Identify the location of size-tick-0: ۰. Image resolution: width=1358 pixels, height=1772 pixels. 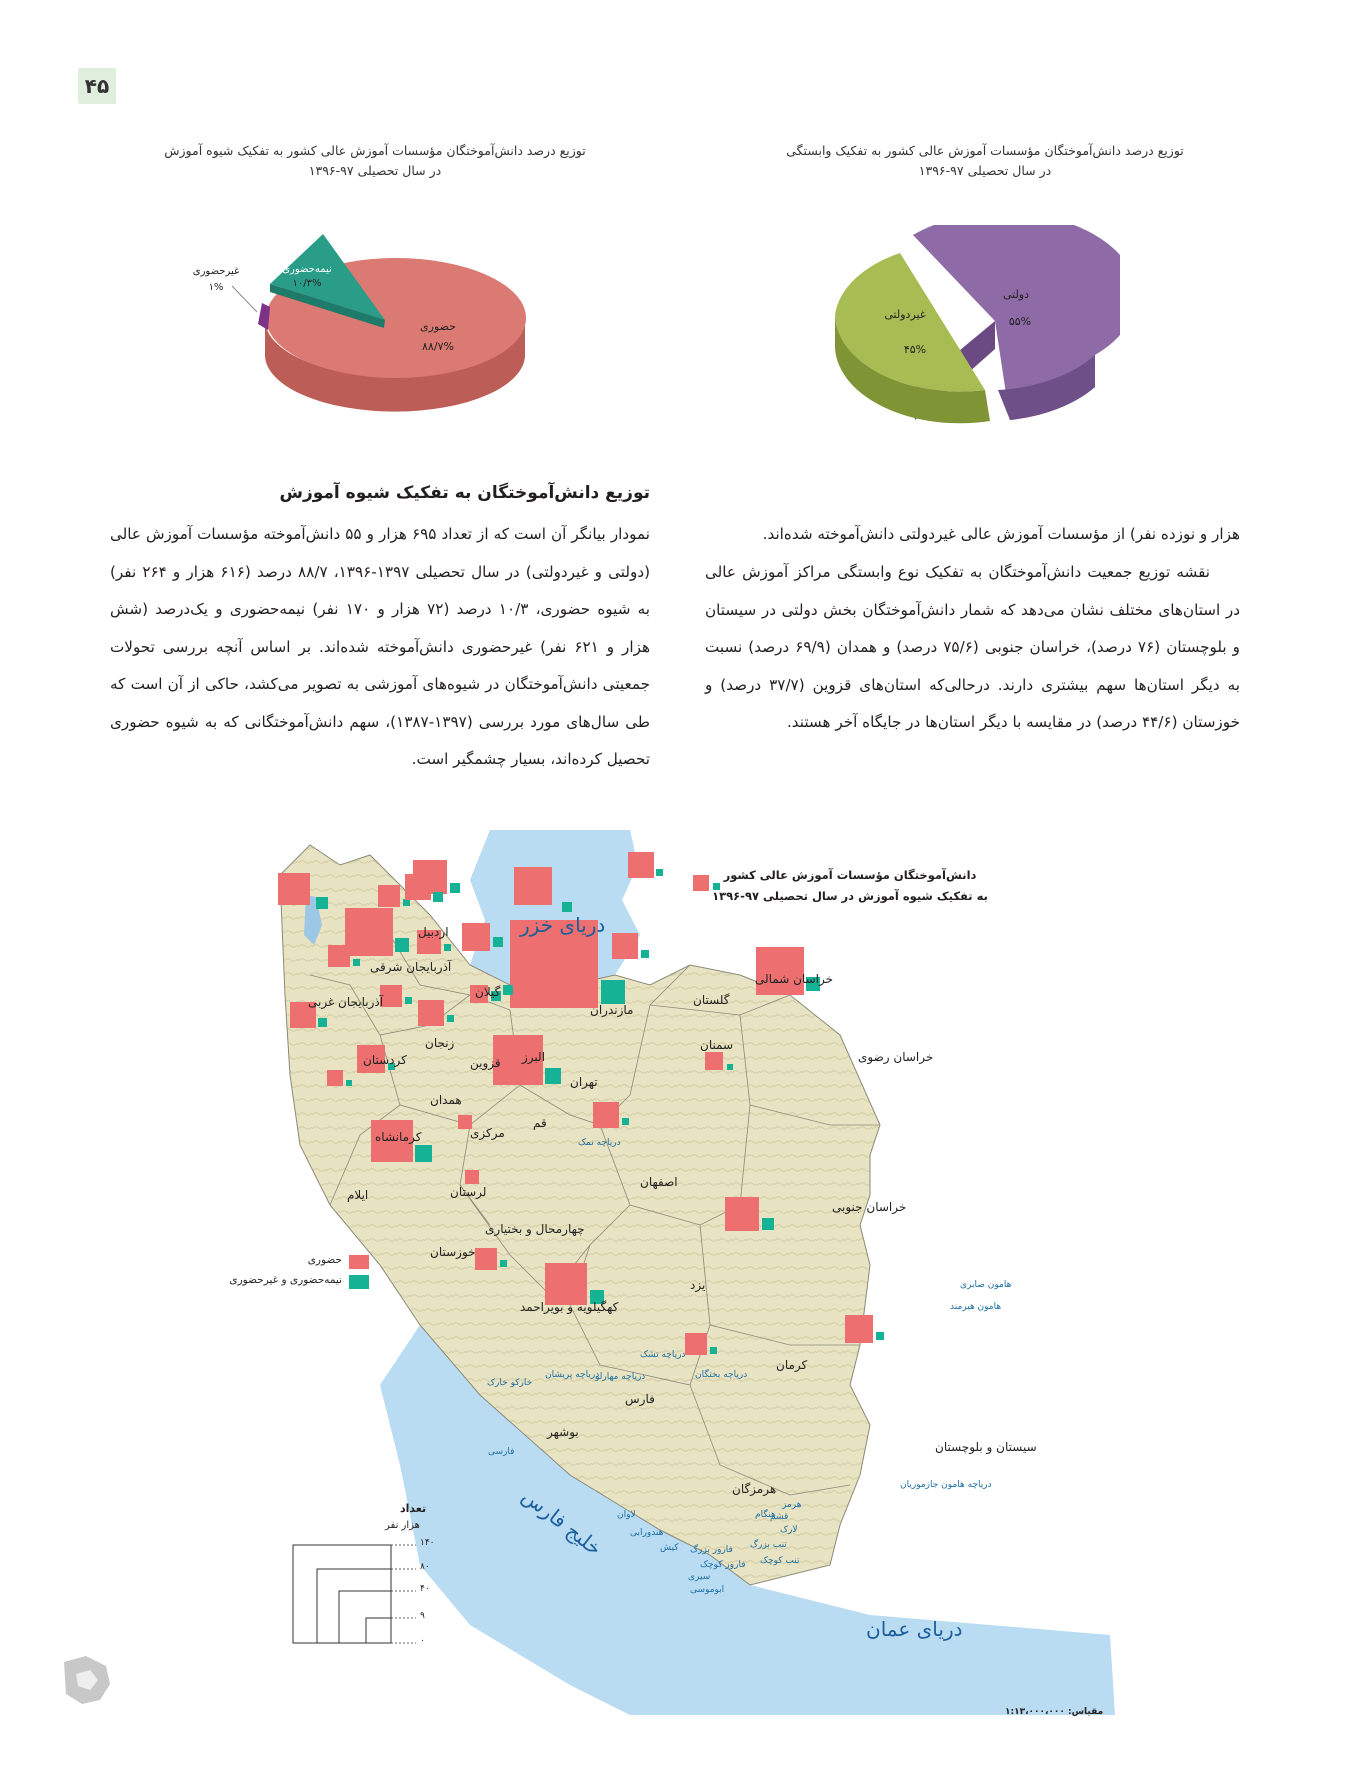
(422, 1641).